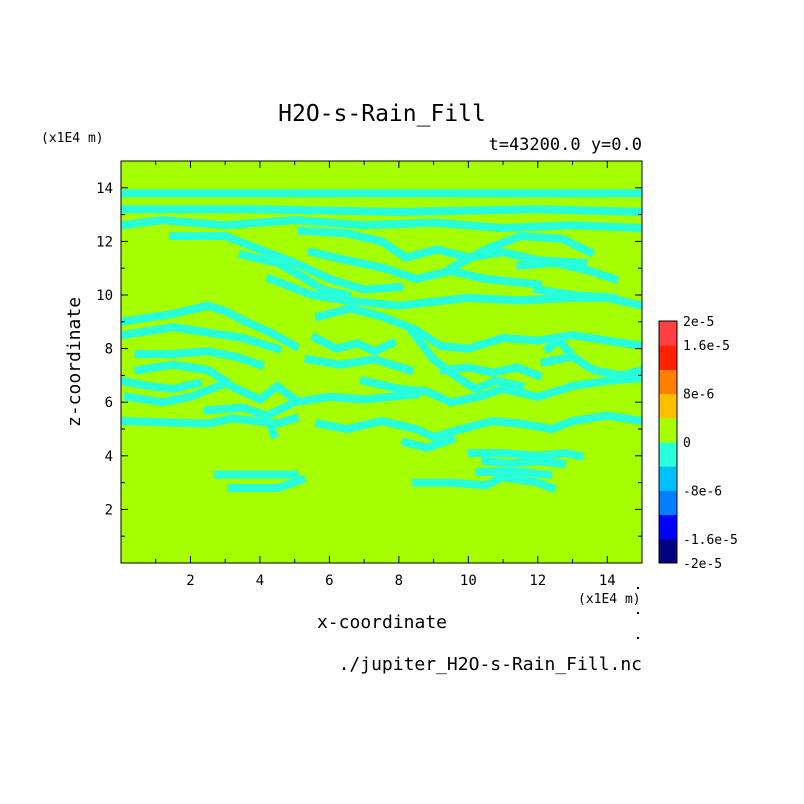 The height and width of the screenshot is (804, 804). I want to click on x-unit-label: (x1E4 m), so click(609, 599).